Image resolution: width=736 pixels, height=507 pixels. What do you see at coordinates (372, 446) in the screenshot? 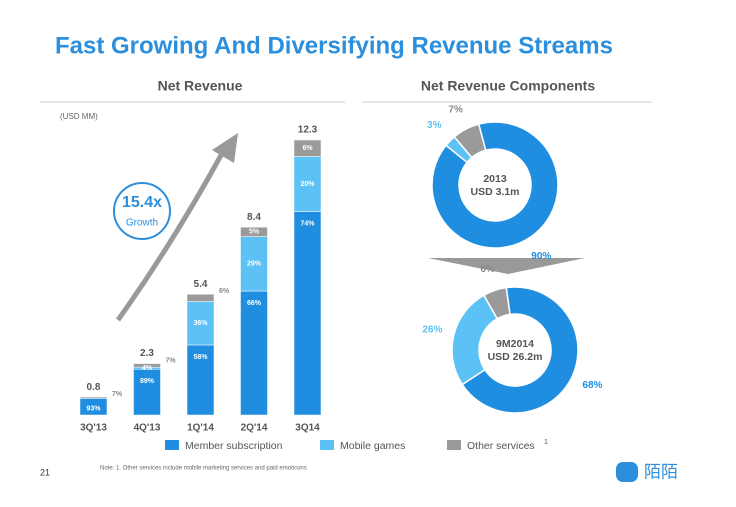
I see `legend-label: Mobile games` at bounding box center [372, 446].